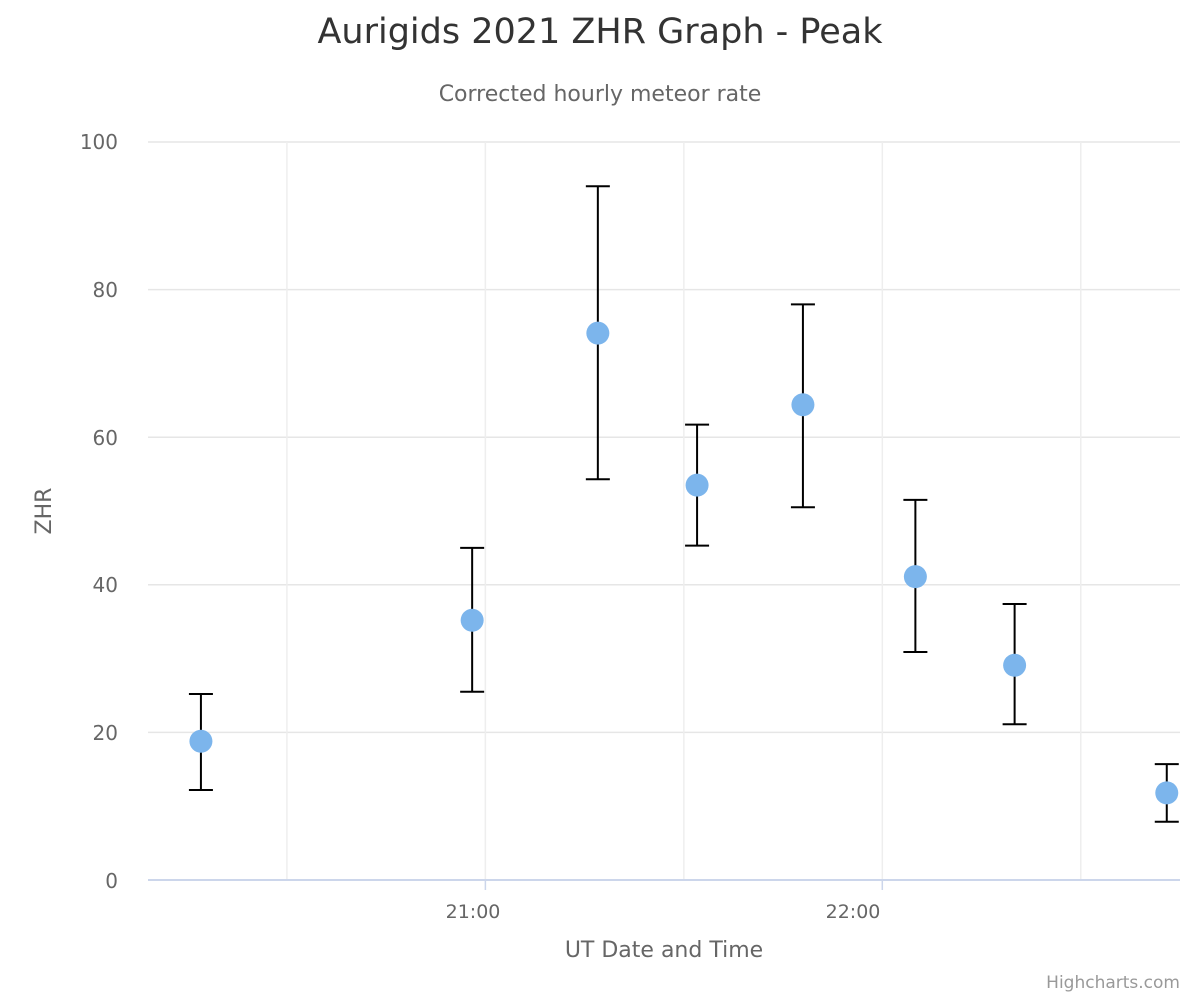 The width and height of the screenshot is (1200, 1000). What do you see at coordinates (600, 32) in the screenshot?
I see `chart-title: Aurigids 2021 ZHR Graph - Peak` at bounding box center [600, 32].